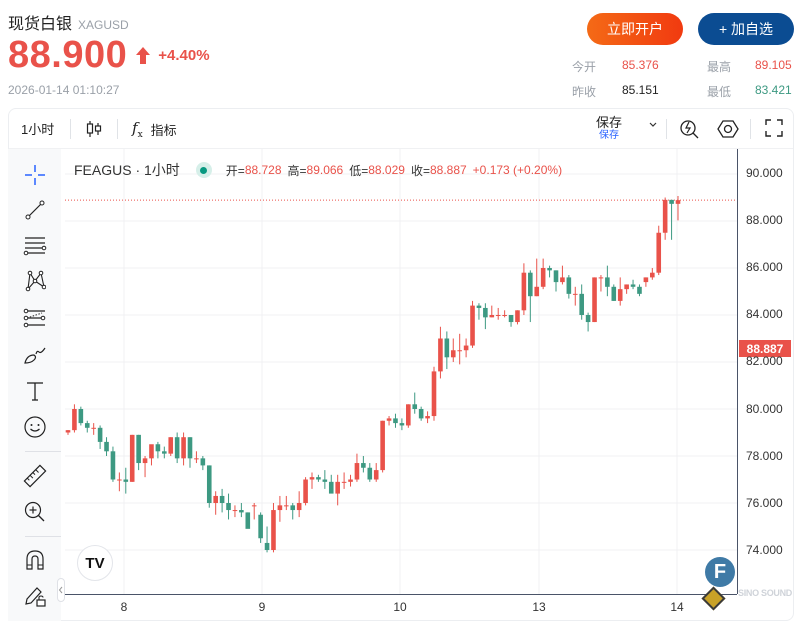 This screenshot has height=621, width=801. What do you see at coordinates (35, 476) in the screenshot?
I see `measure-tool` at bounding box center [35, 476].